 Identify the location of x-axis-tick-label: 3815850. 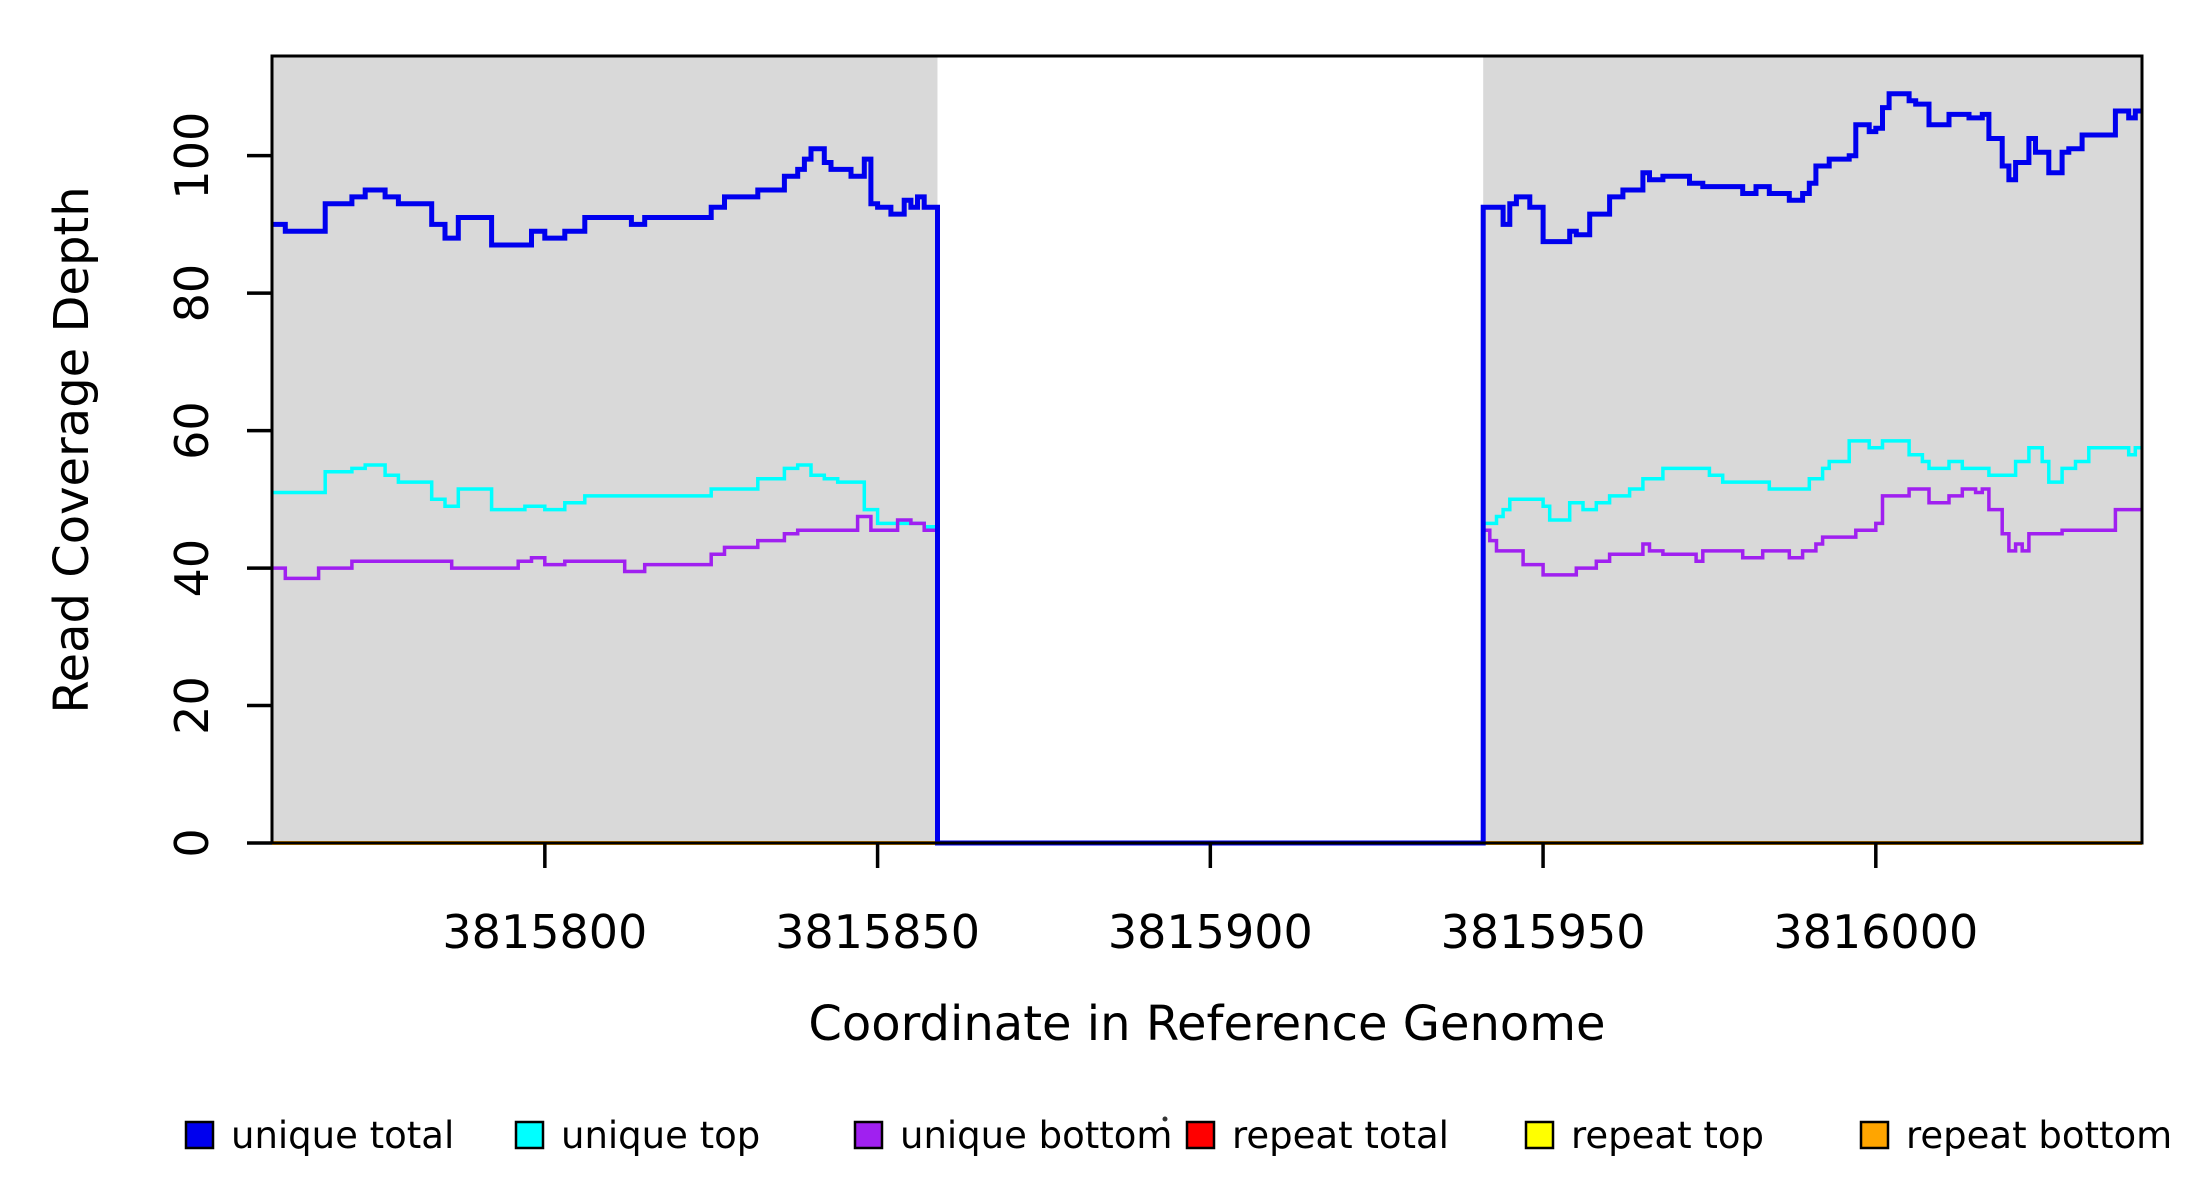
(877, 932).